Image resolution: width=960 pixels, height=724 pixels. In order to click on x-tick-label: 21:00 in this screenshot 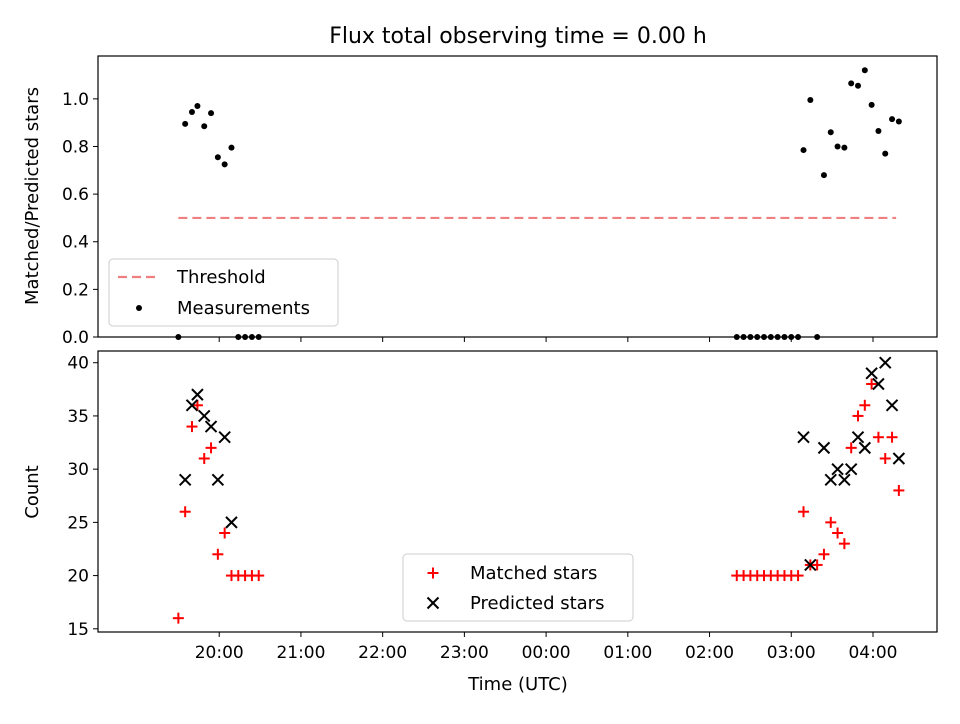, I will do `click(300, 653)`.